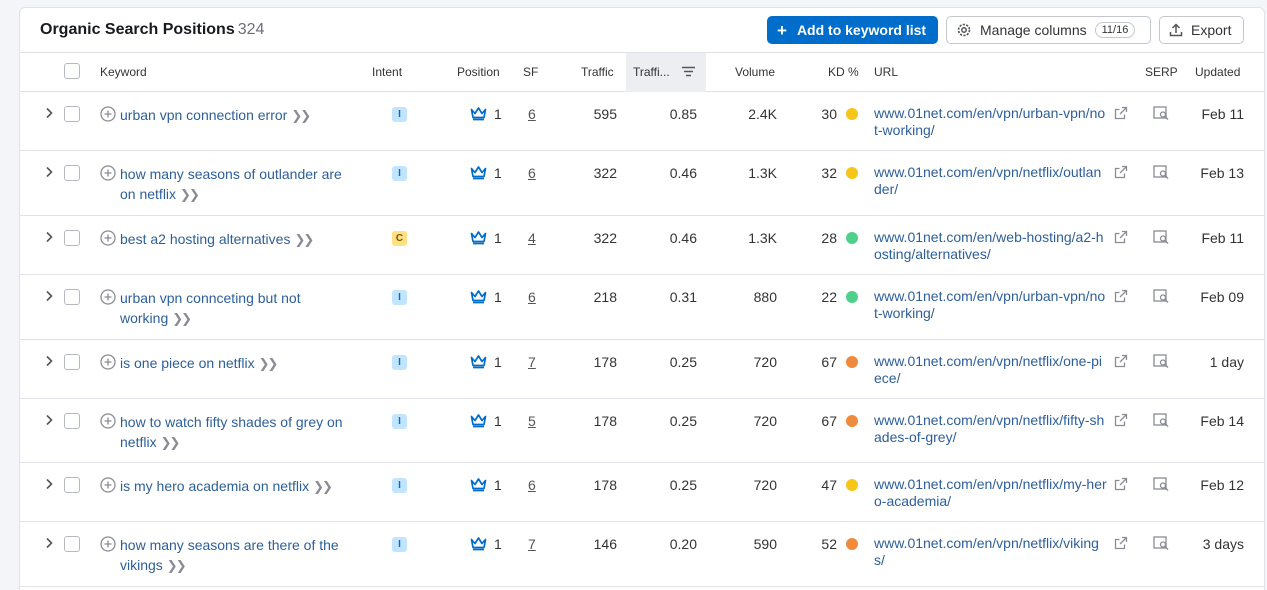 The width and height of the screenshot is (1267, 590). What do you see at coordinates (1048, 30) in the screenshot?
I see `manage-columns-button: Manage columns 11/16` at bounding box center [1048, 30].